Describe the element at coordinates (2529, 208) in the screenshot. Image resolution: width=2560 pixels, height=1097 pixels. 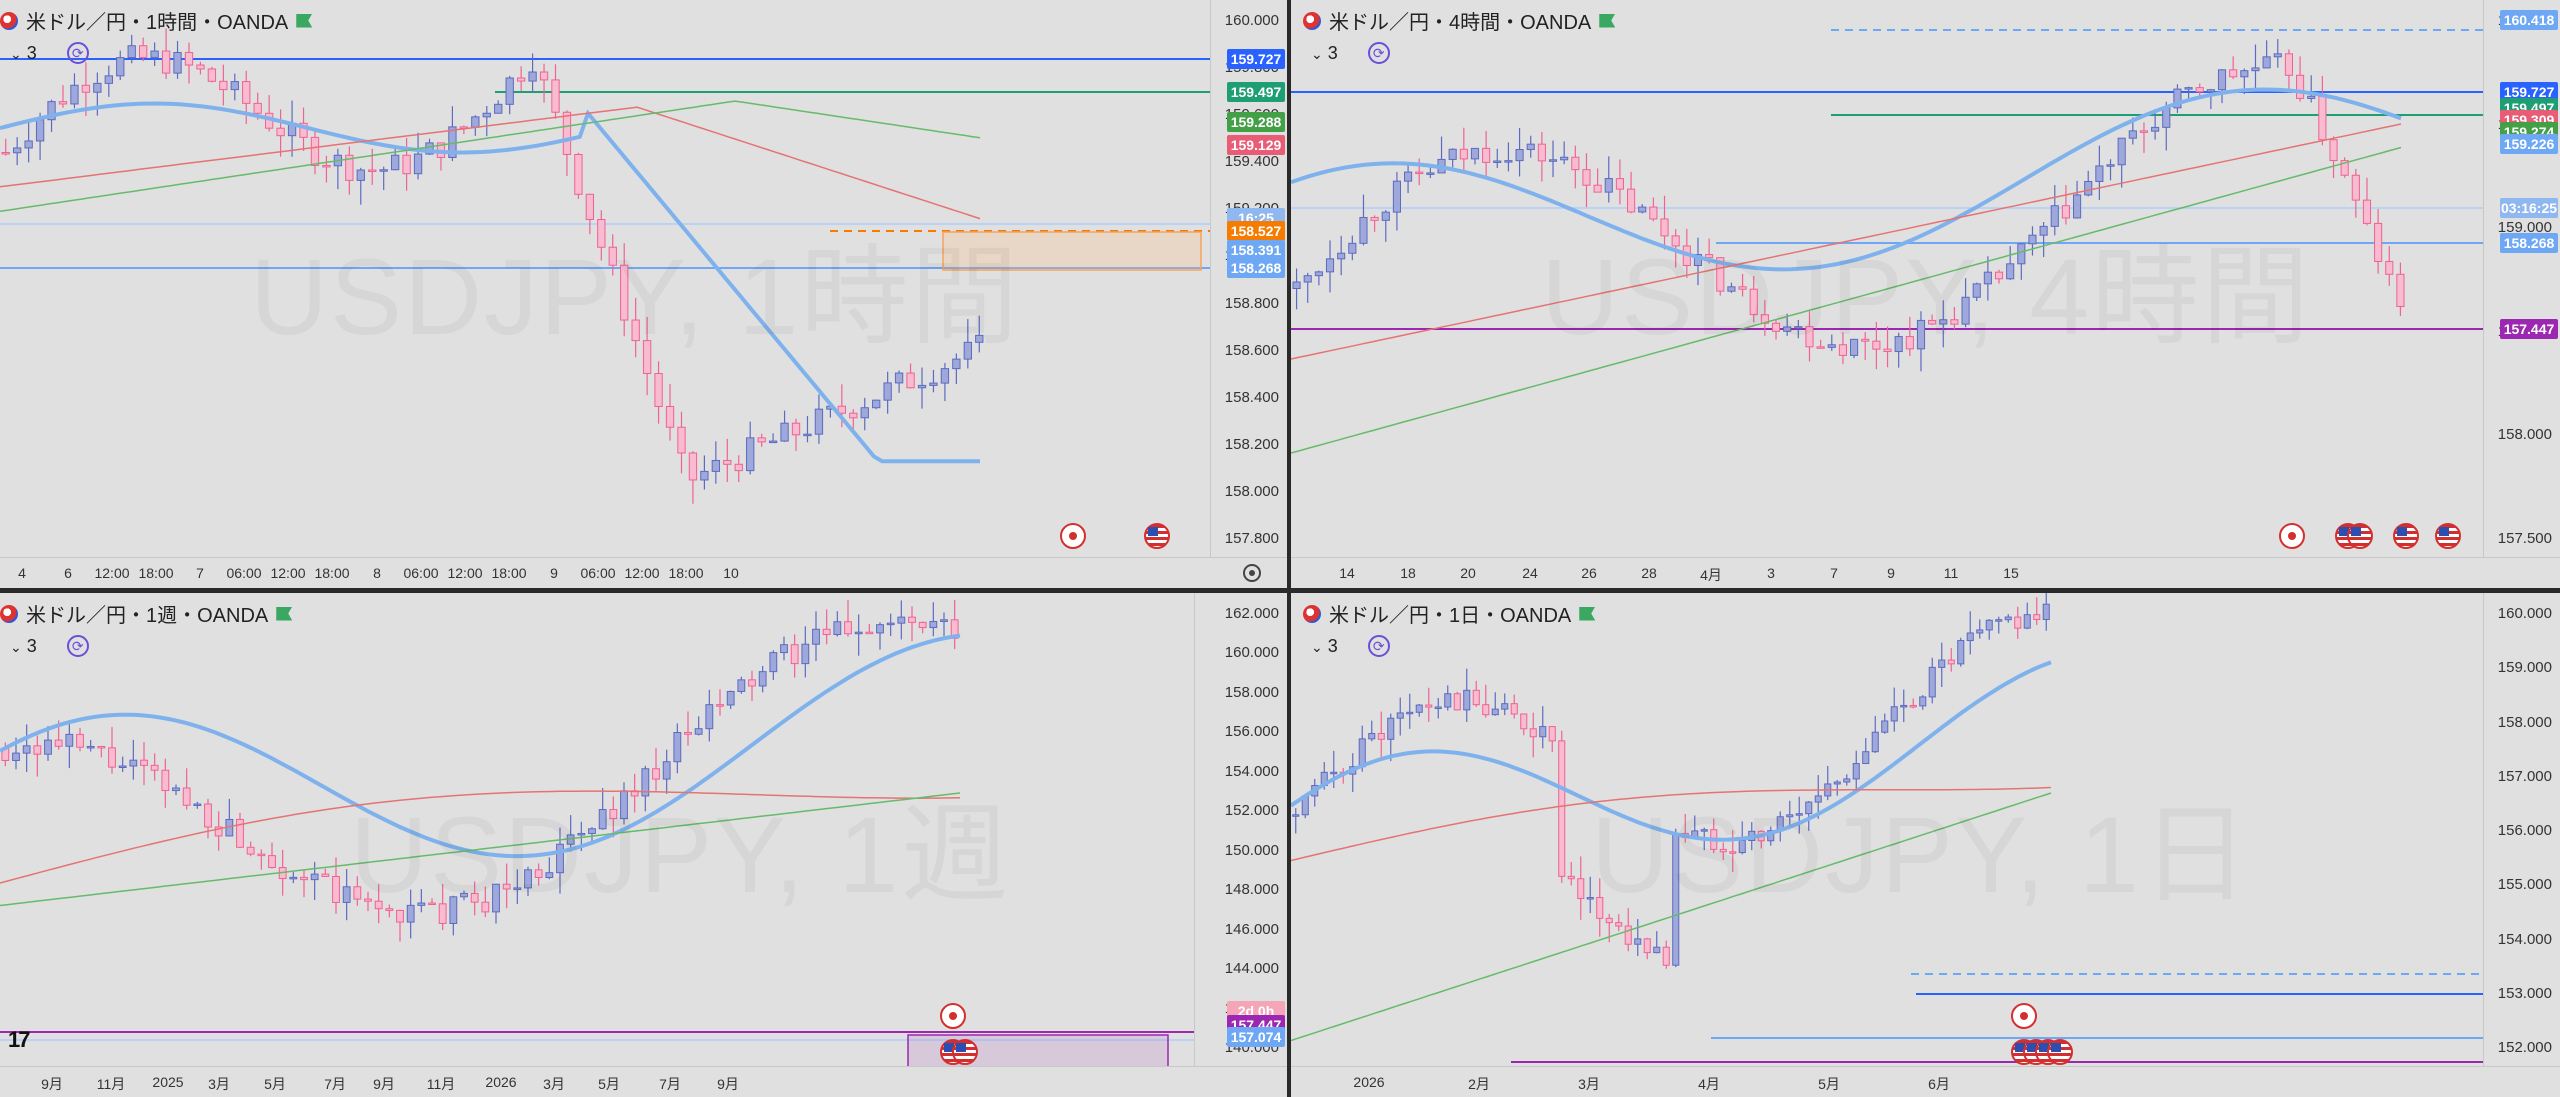
I see `price-tag: 03:16:25` at that location.